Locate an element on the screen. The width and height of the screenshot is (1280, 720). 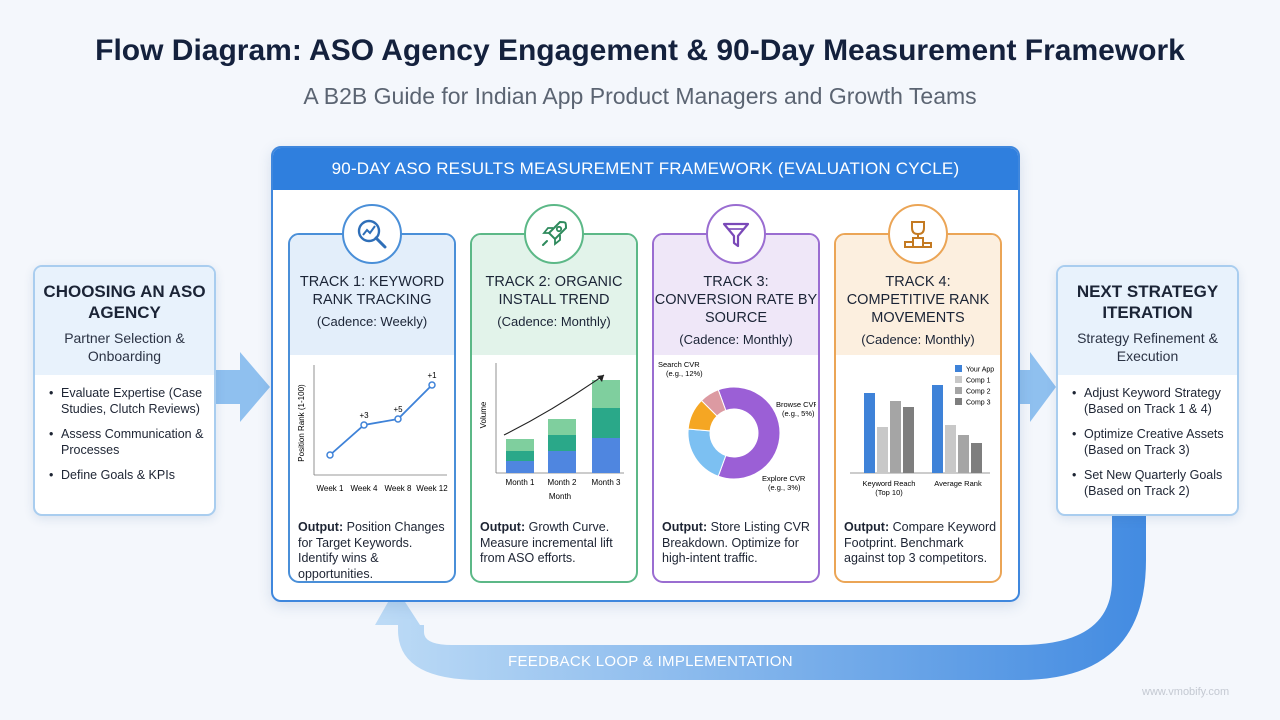
watermark: www.vmobify.com is located at coordinates (1186, 692).